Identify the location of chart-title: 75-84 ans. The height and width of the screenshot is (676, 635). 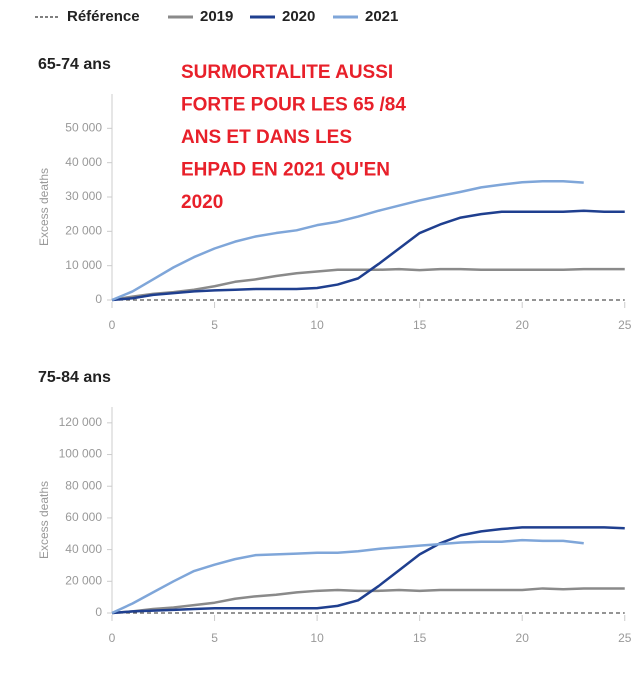
(74, 377).